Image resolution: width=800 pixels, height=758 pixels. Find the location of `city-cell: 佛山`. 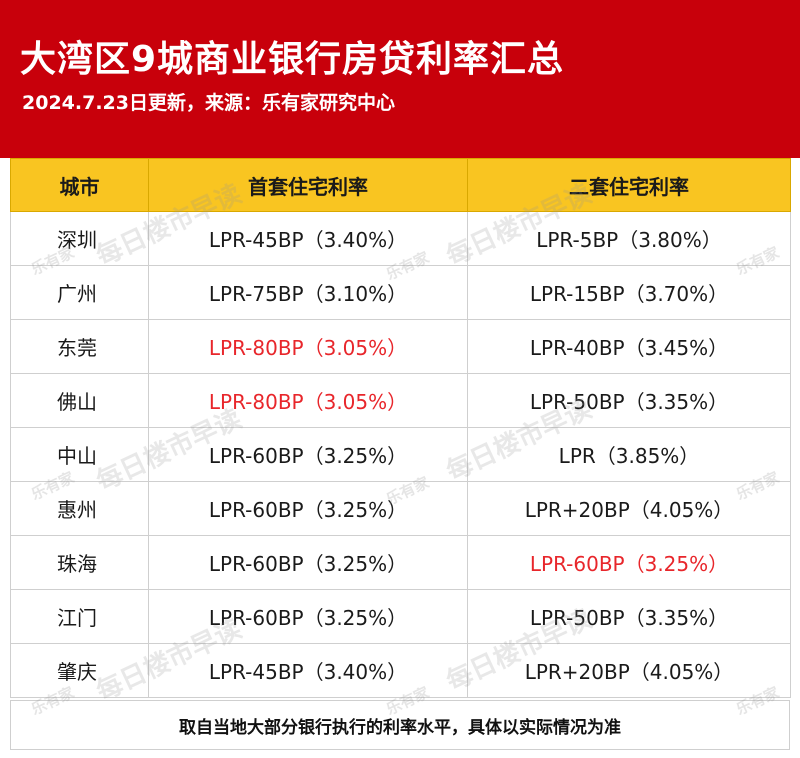

city-cell: 佛山 is located at coordinates (79, 400).